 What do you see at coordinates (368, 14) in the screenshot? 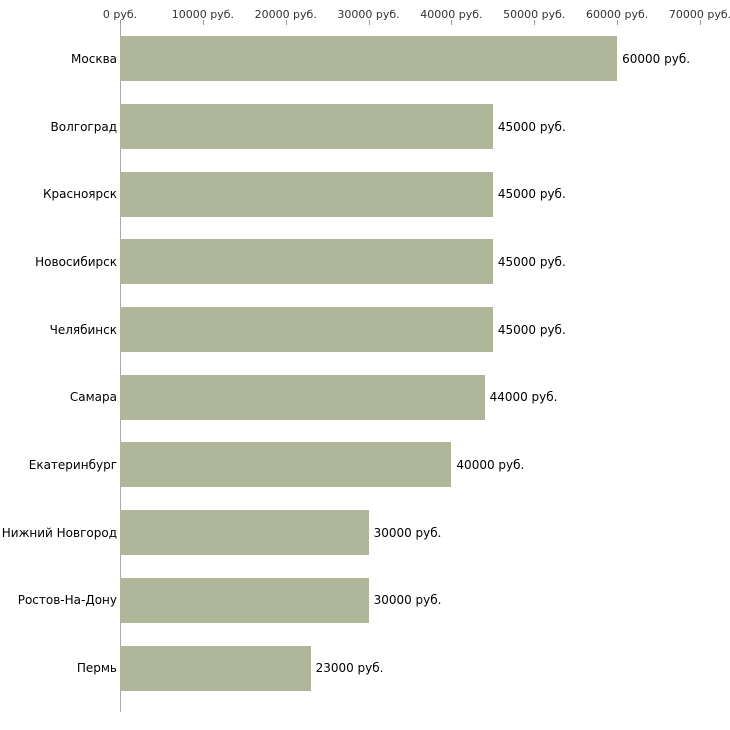
I see `x-tick-label: 30000 руб.` at bounding box center [368, 14].